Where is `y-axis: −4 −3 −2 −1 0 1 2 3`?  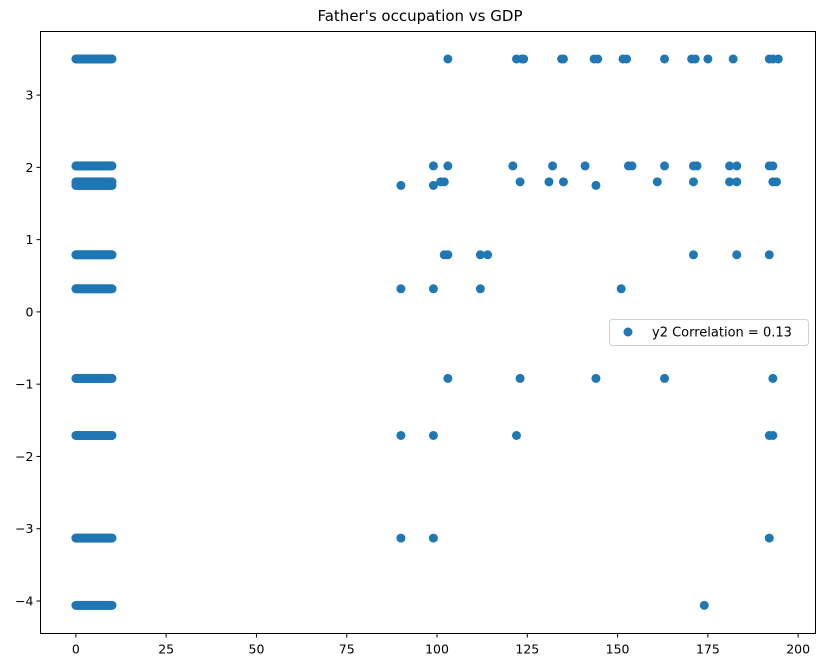 y-axis: −4 −3 −2 −1 0 1 2 3 is located at coordinates (28, 348).